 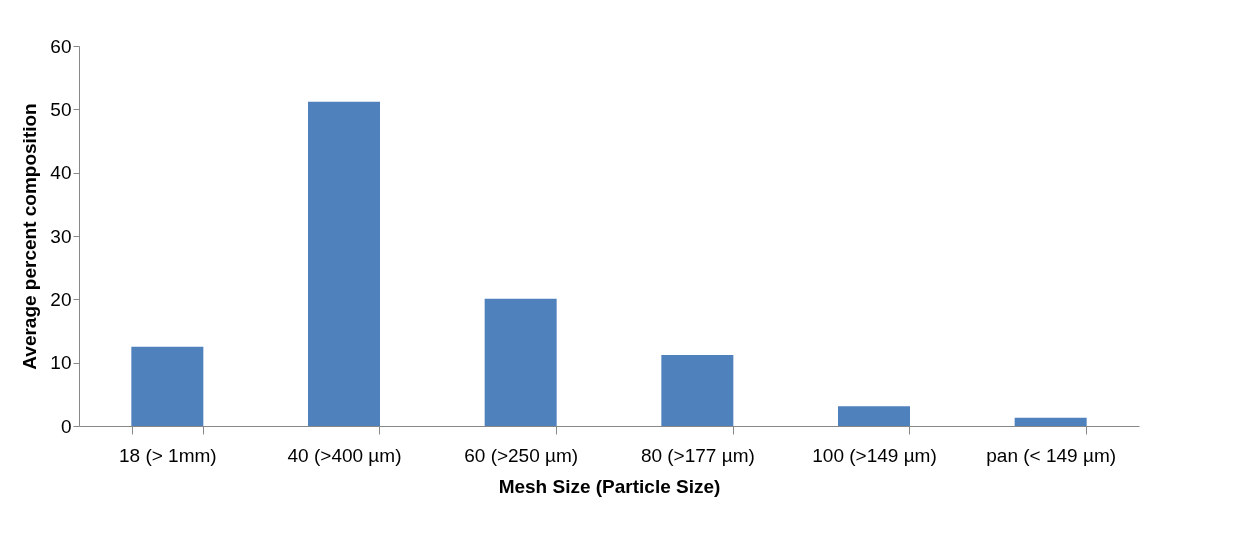 What do you see at coordinates (30, 236) in the screenshot?
I see `y-axis-title: Average percent composition` at bounding box center [30, 236].